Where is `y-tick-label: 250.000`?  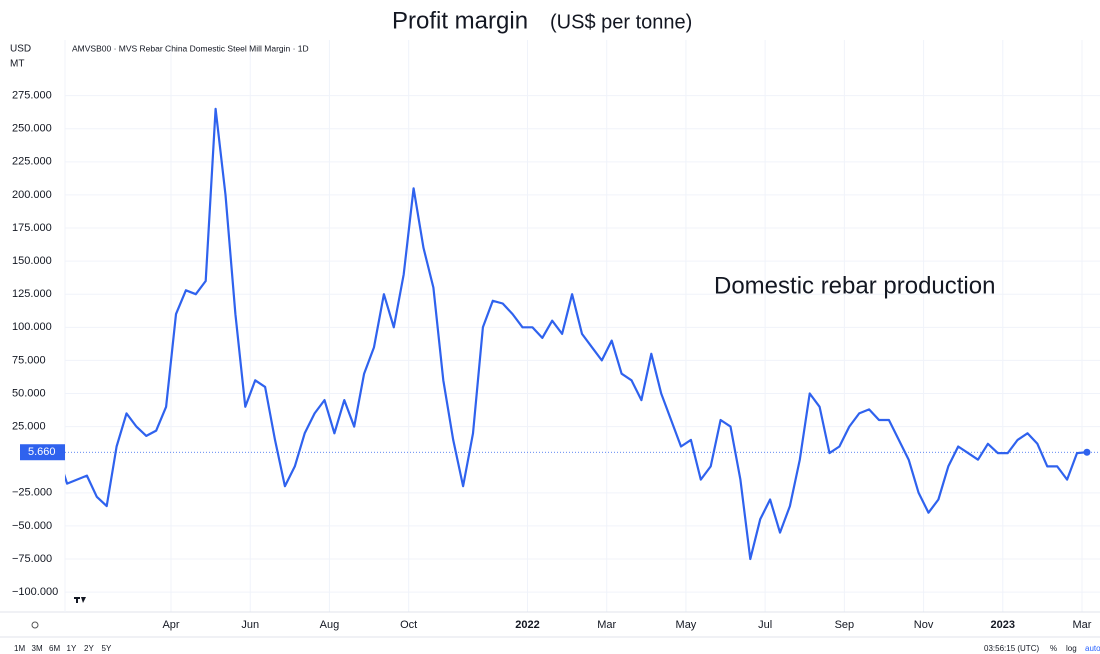 y-tick-label: 250.000 is located at coordinates (32, 129).